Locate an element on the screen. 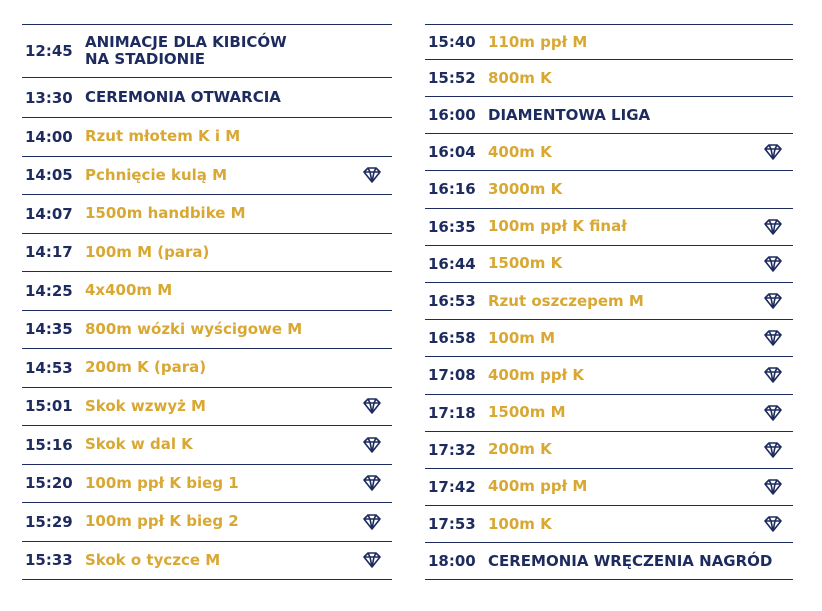  event: 800m wózki wyścigowe M is located at coordinates (194, 328).